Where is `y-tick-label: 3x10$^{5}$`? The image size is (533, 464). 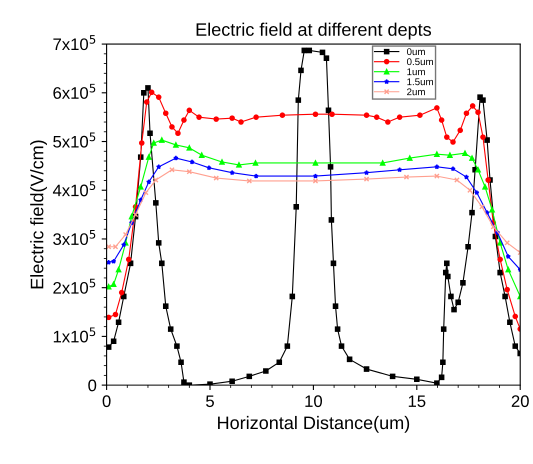
y-tick-label: 3x10$^{5}$ is located at coordinates (74, 238).